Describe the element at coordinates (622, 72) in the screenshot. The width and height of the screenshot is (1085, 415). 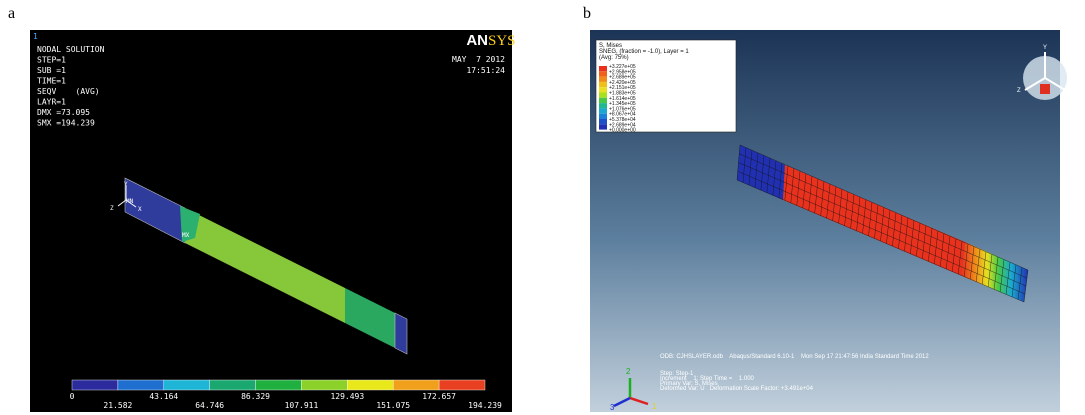
I see `legend-value: +2.958e+05` at that location.